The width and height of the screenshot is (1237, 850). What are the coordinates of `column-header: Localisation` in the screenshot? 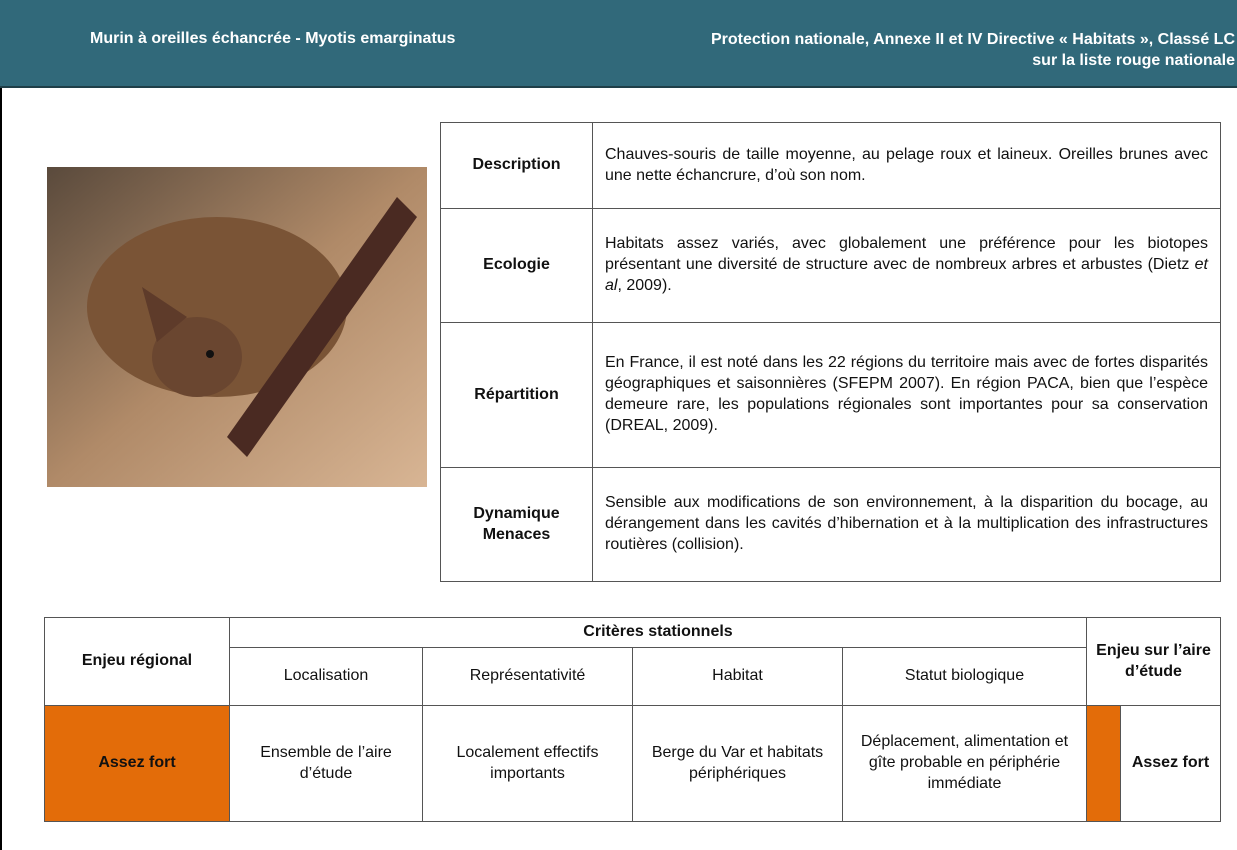 It's located at (326, 676).